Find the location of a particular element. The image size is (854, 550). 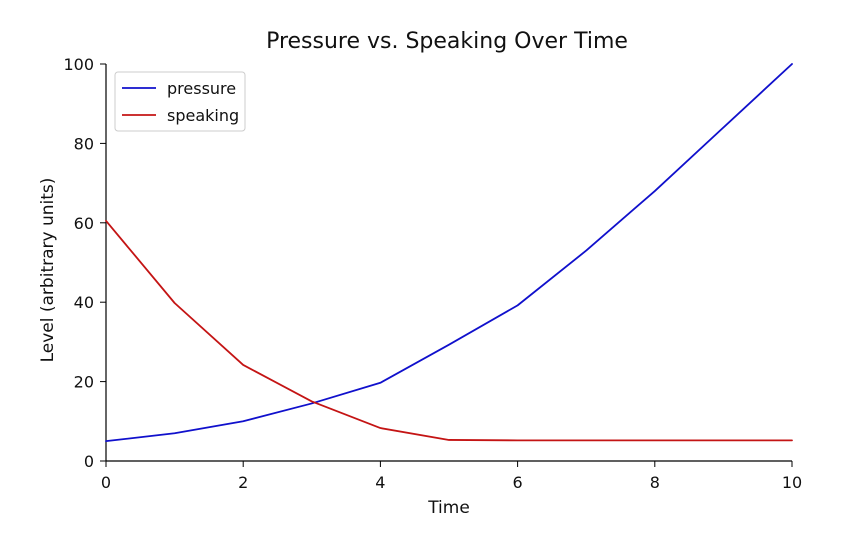

x-tick-label: 0 is located at coordinates (106, 482).